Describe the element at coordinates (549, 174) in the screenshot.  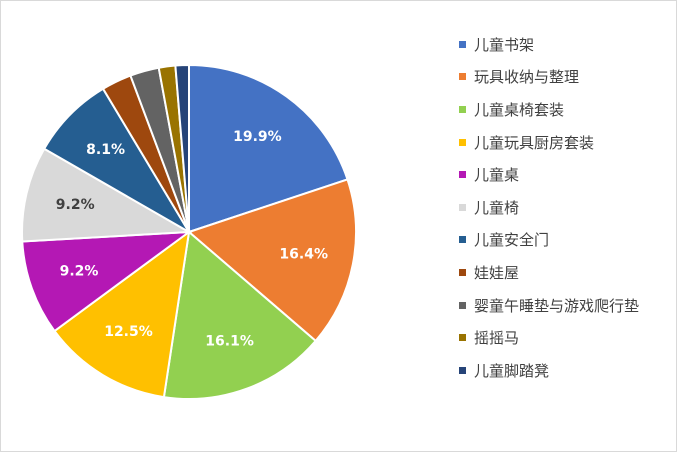
I see `legend-item: 儿童桌` at that location.